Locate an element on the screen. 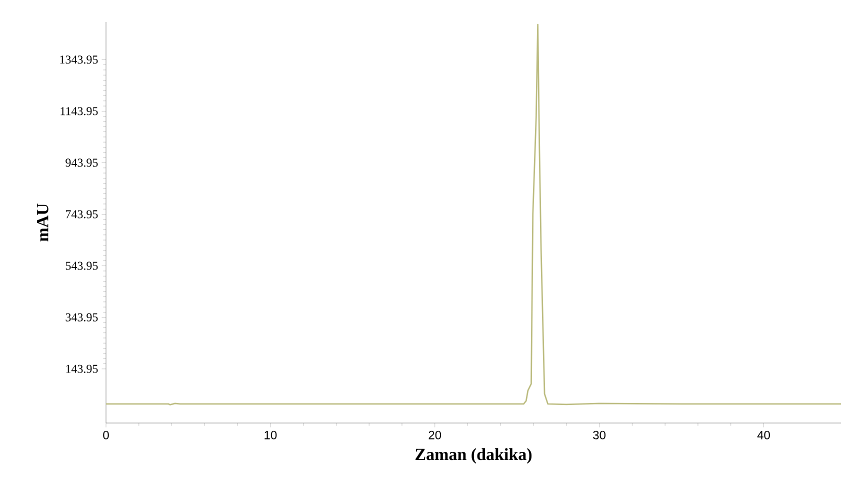  x-tick-label: 30 is located at coordinates (599, 435).